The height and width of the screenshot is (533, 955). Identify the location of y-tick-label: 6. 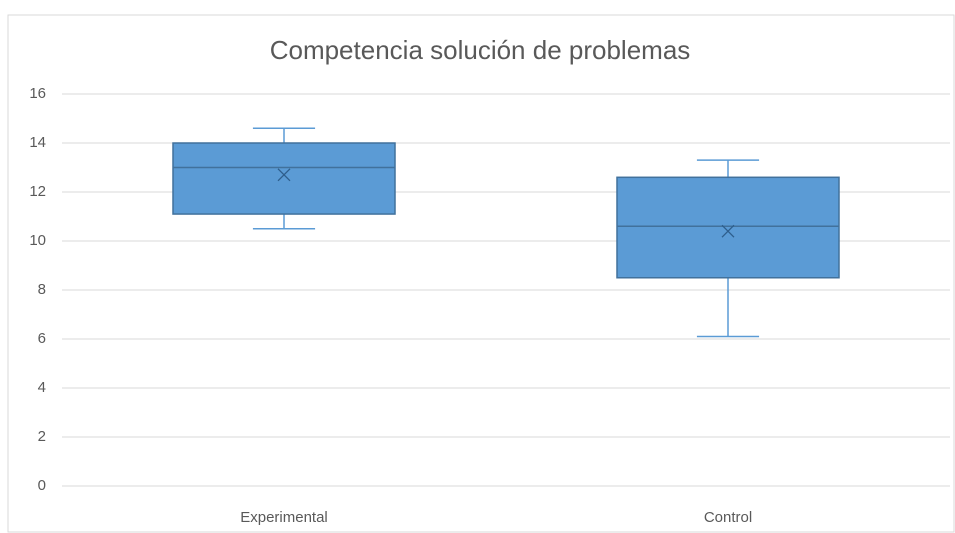
(42, 338).